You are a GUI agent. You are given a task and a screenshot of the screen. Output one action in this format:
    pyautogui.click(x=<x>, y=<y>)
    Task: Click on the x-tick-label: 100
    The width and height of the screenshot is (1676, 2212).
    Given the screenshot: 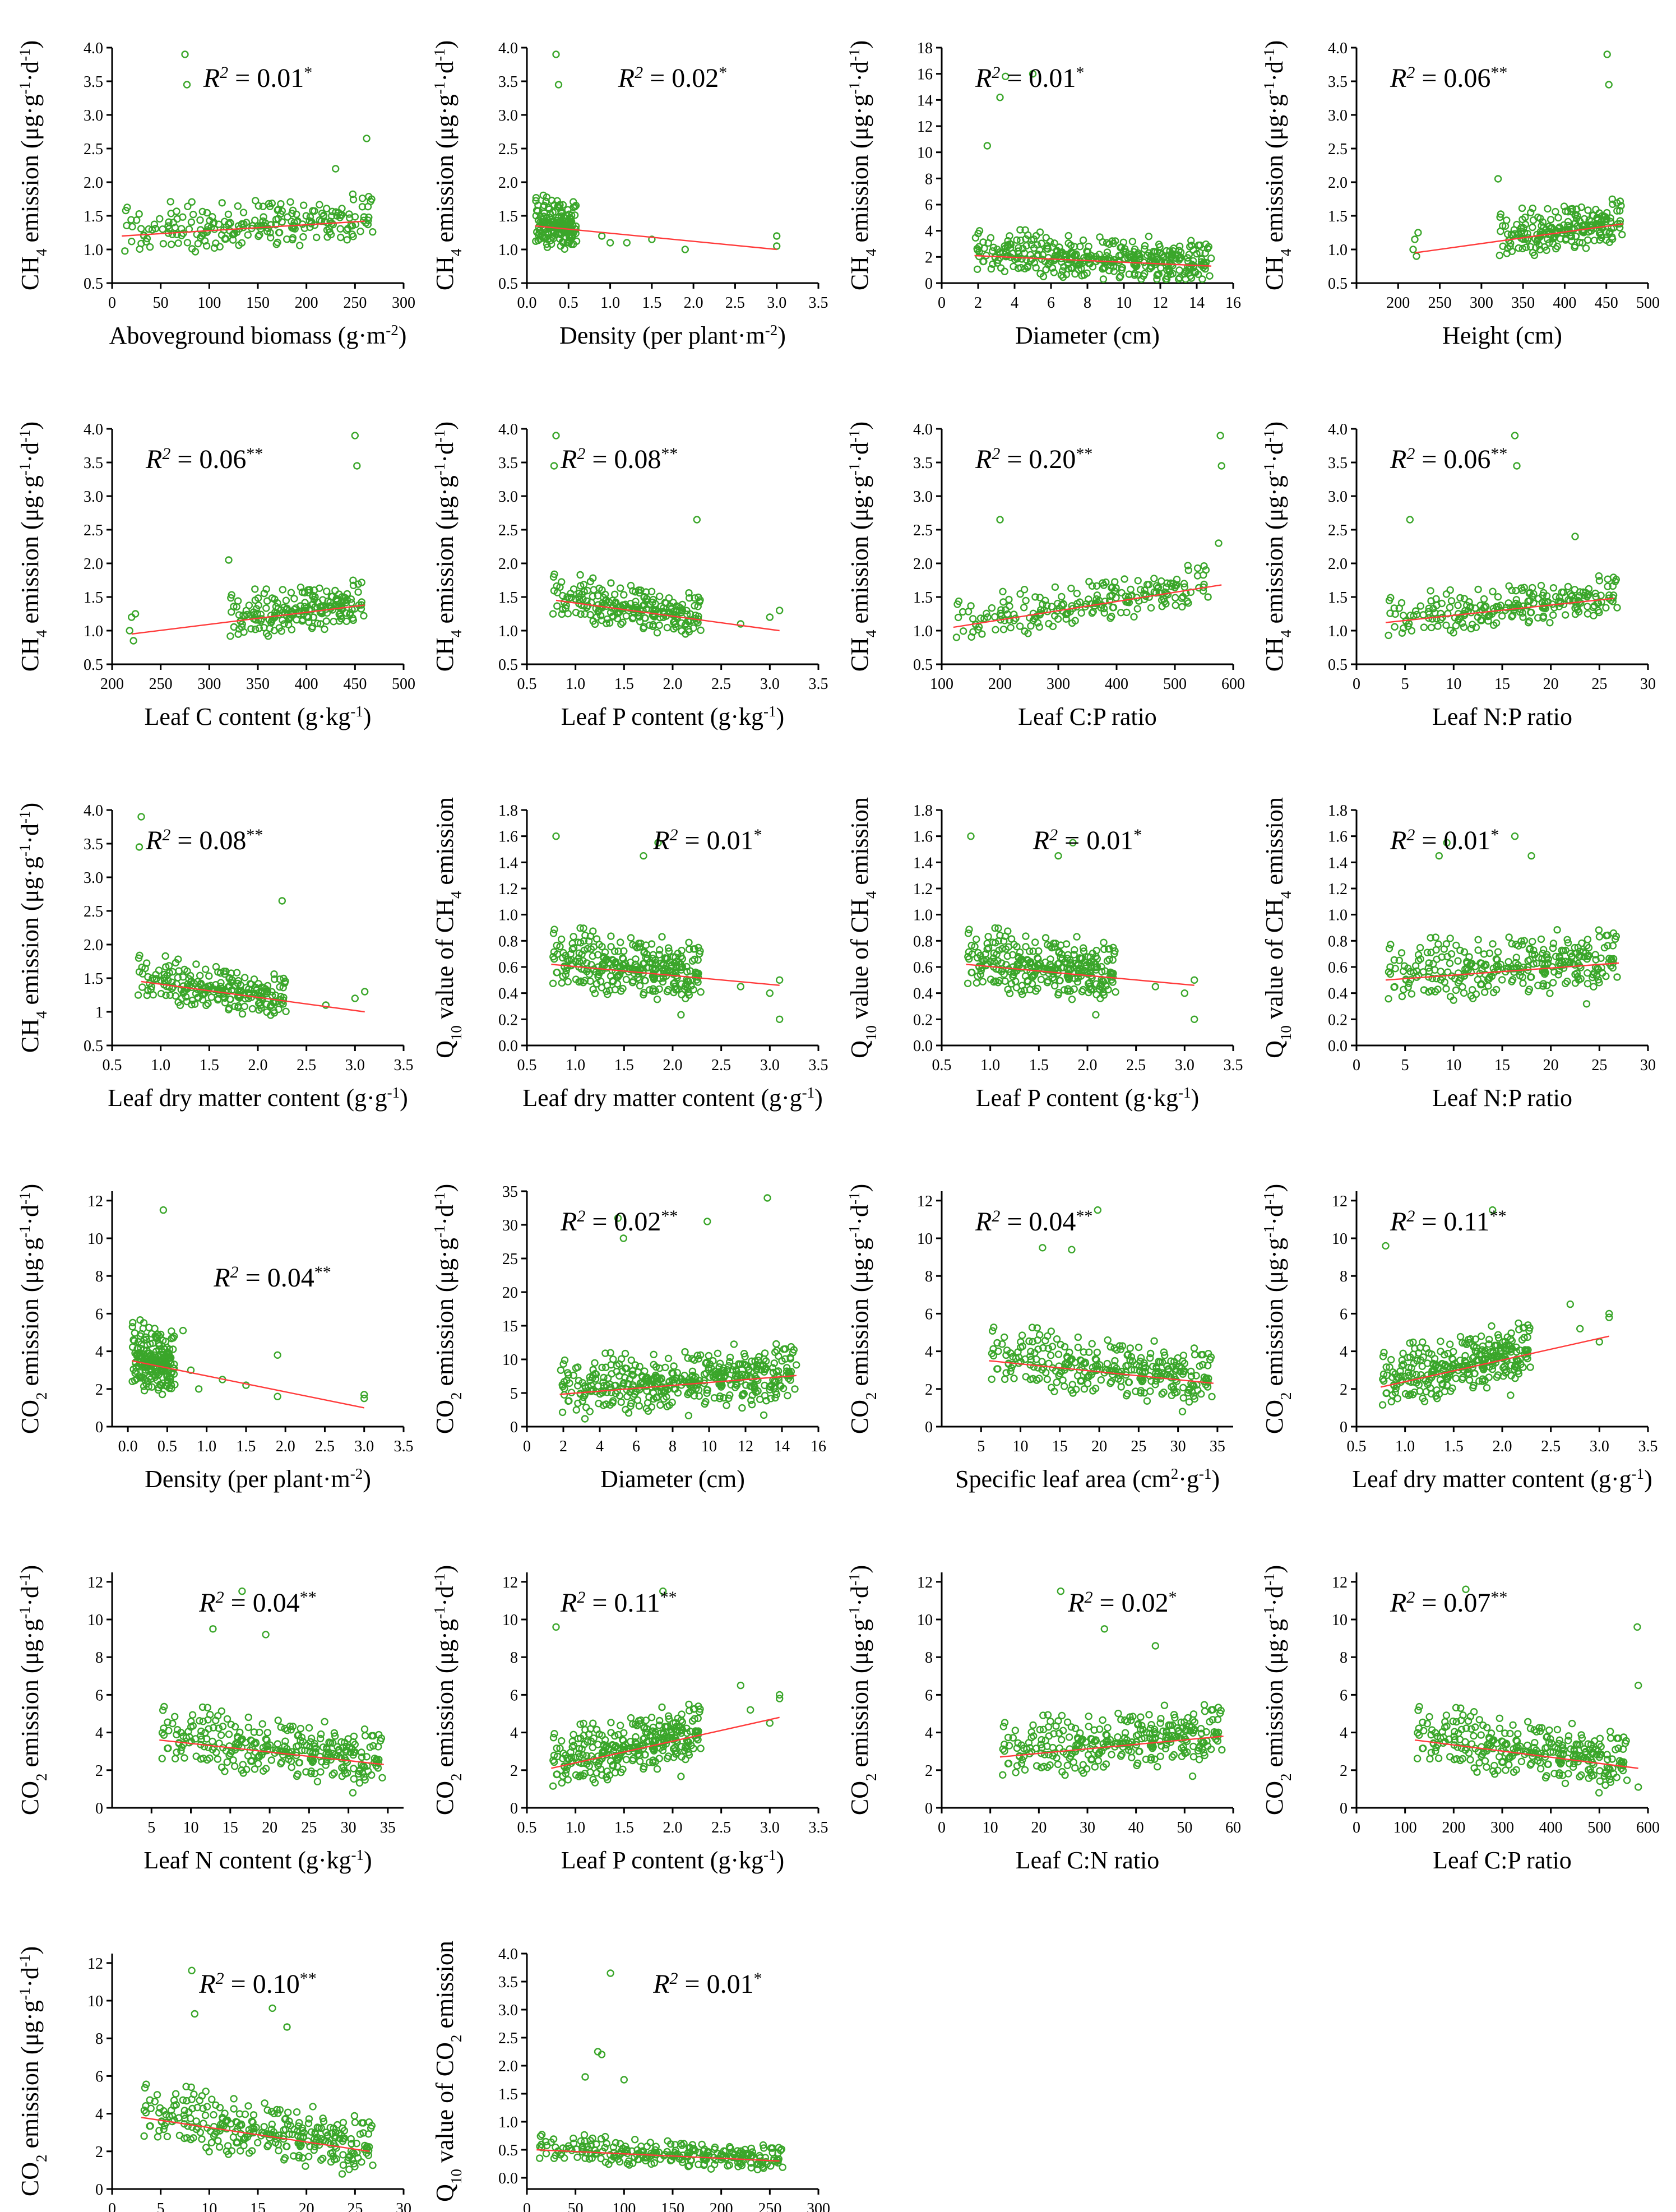 What is the action you would take?
    pyautogui.click(x=942, y=684)
    